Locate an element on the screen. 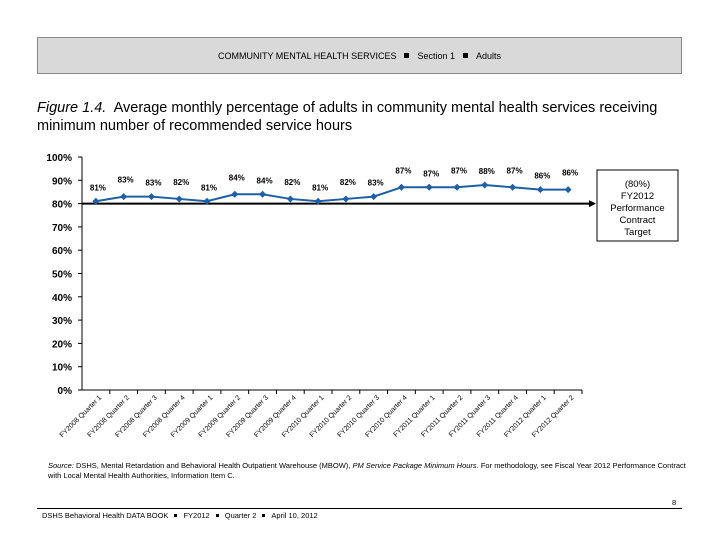  y-tick-label: 20% is located at coordinates (62, 344).